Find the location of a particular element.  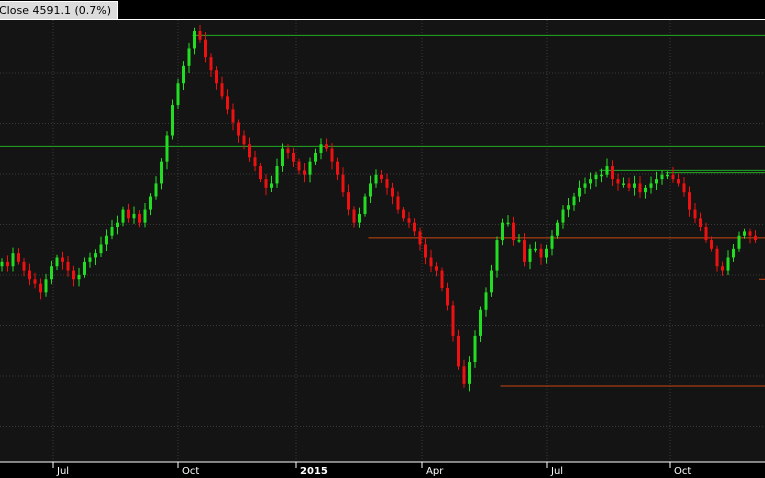

x-tick-label: Jul is located at coordinates (556, 471).